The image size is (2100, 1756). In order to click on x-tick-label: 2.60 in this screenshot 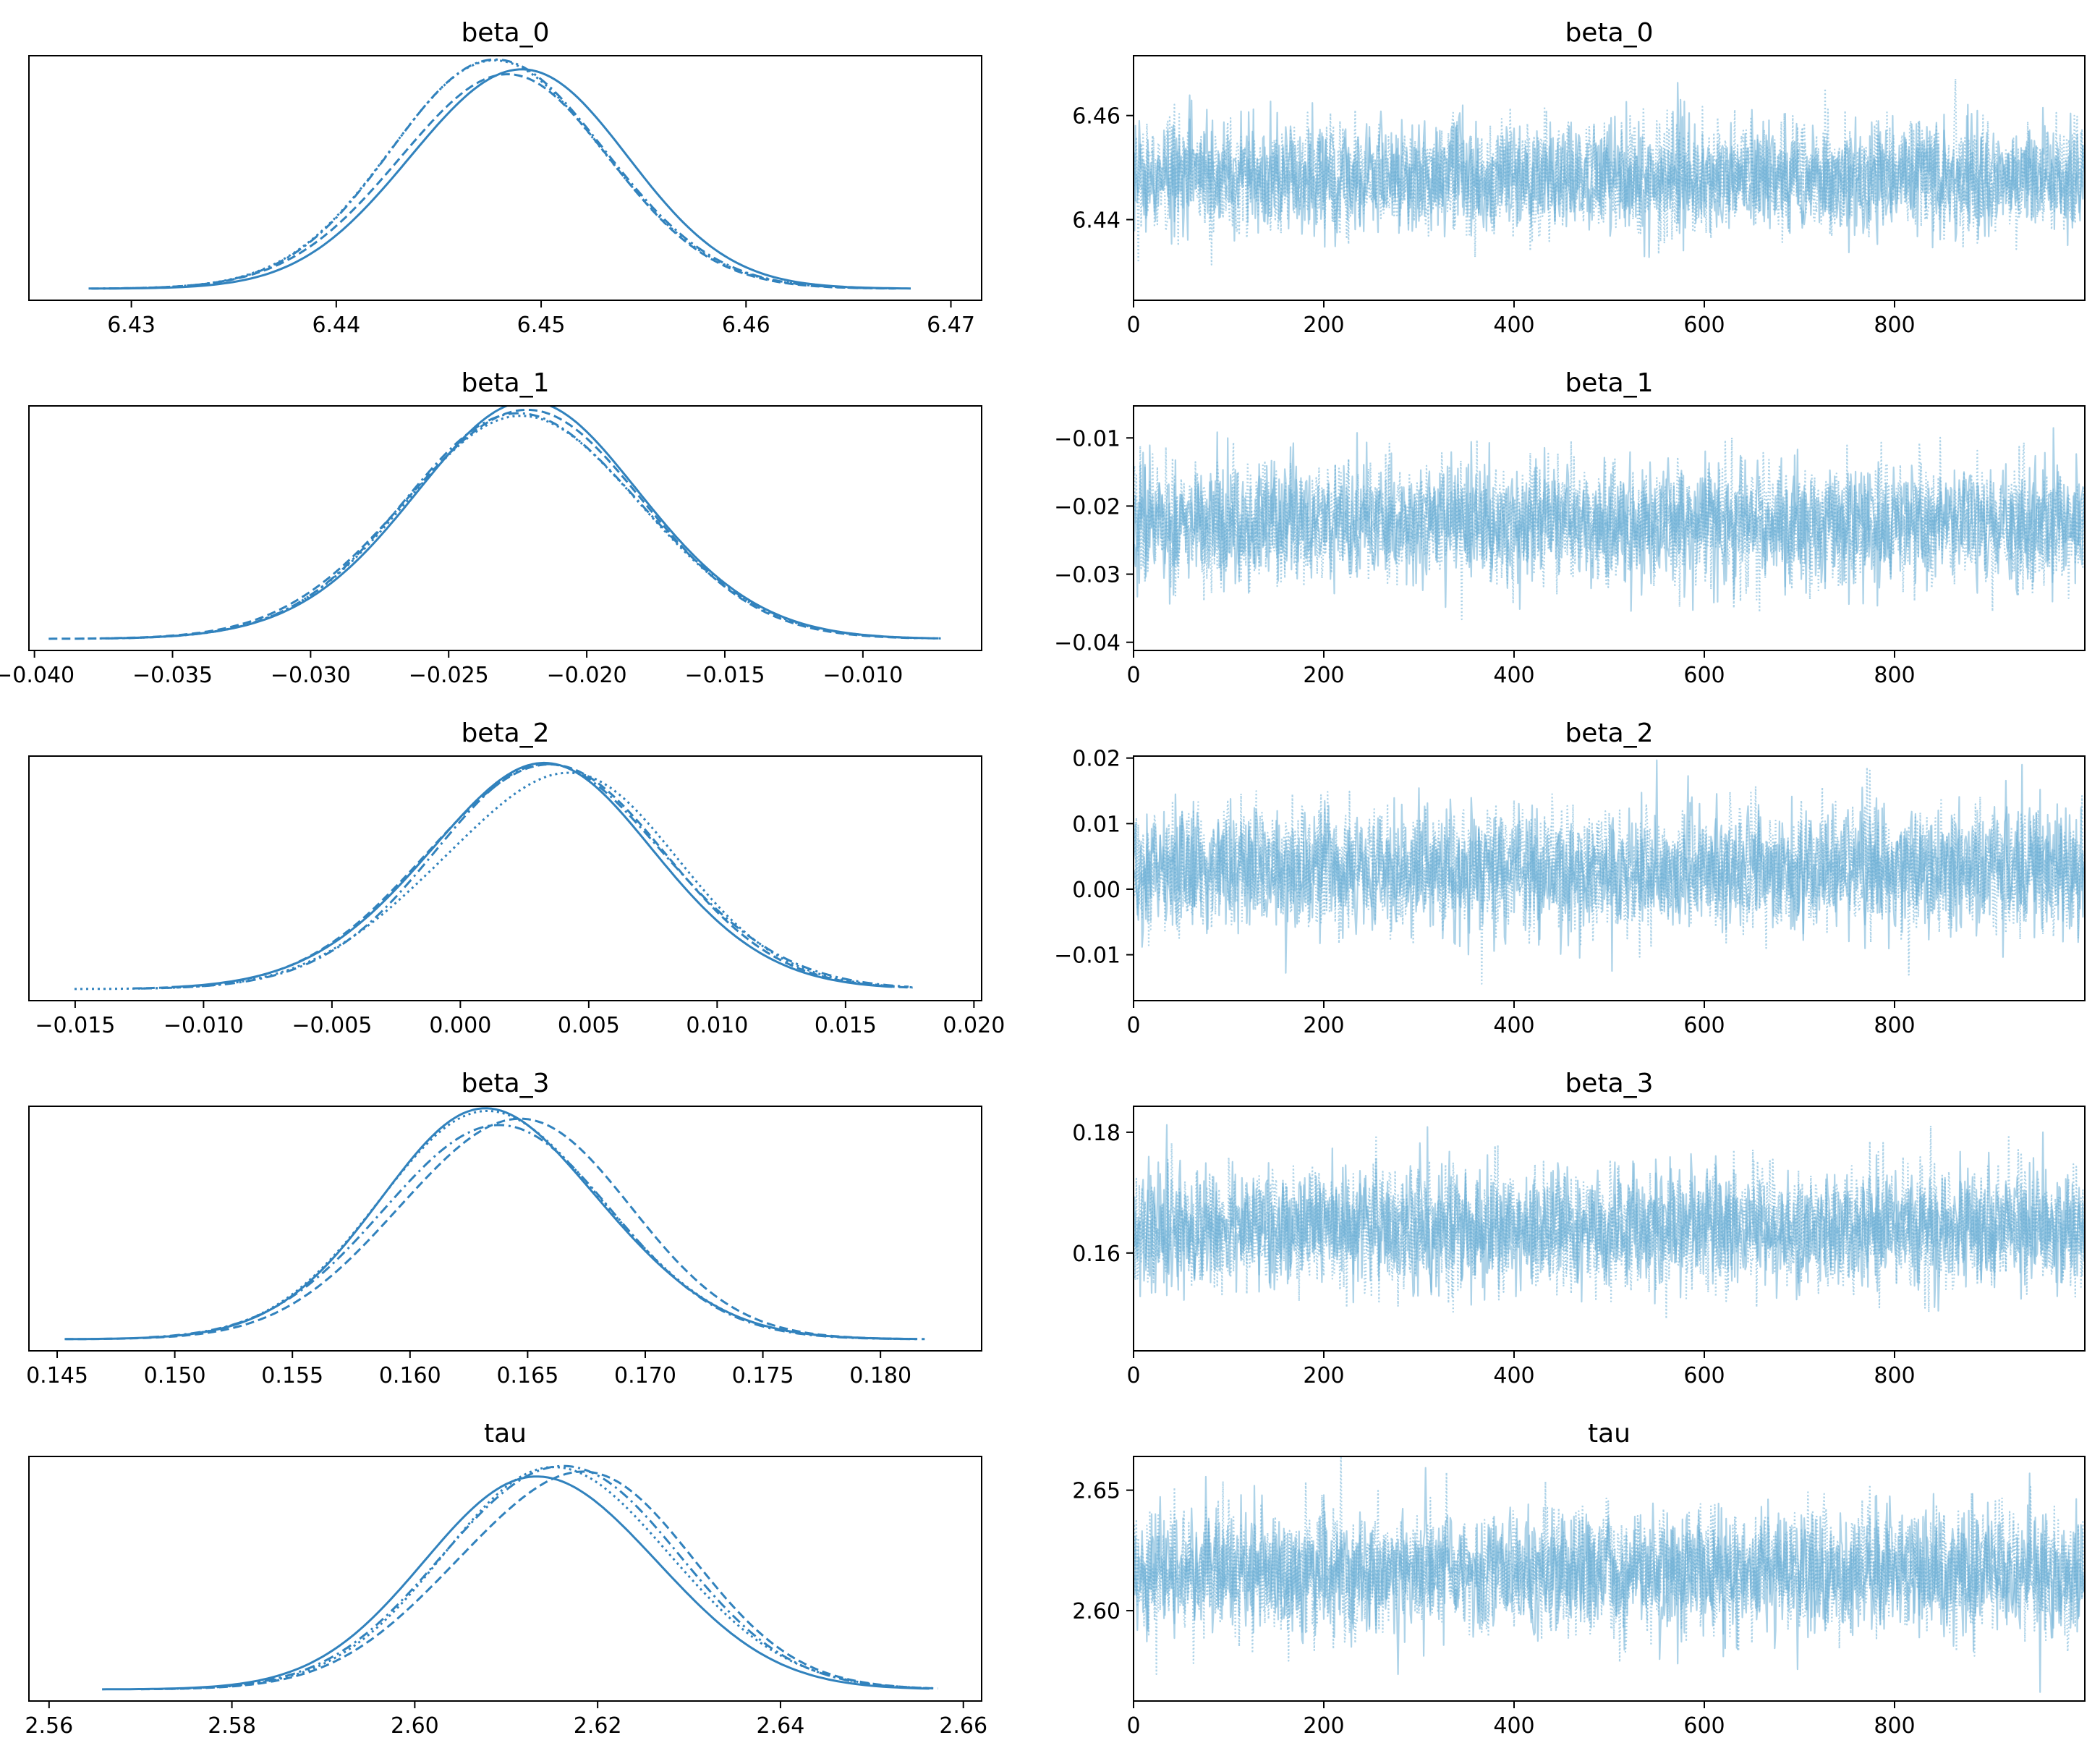, I will do `click(415, 1726)`.